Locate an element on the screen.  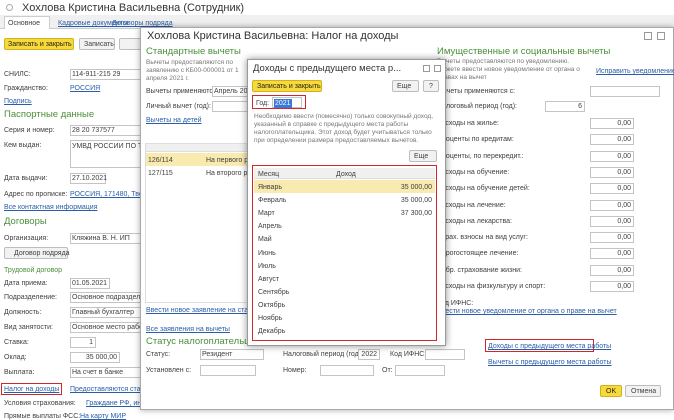
field-link: РОССИЯ, 171480, Тверск is located at coordinates (112, 194).